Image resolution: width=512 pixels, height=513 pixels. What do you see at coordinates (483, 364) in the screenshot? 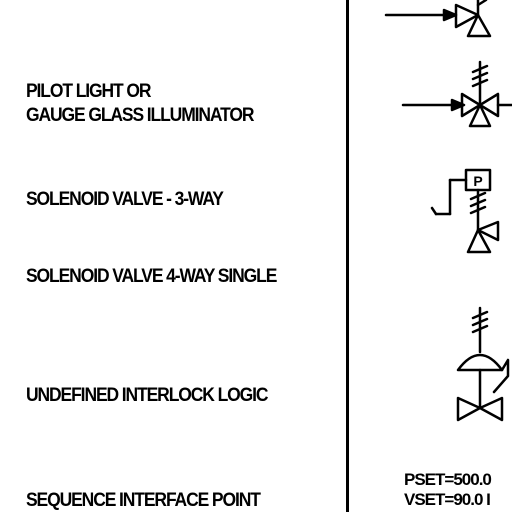
I see `diaphragm-valve-icon` at bounding box center [483, 364].